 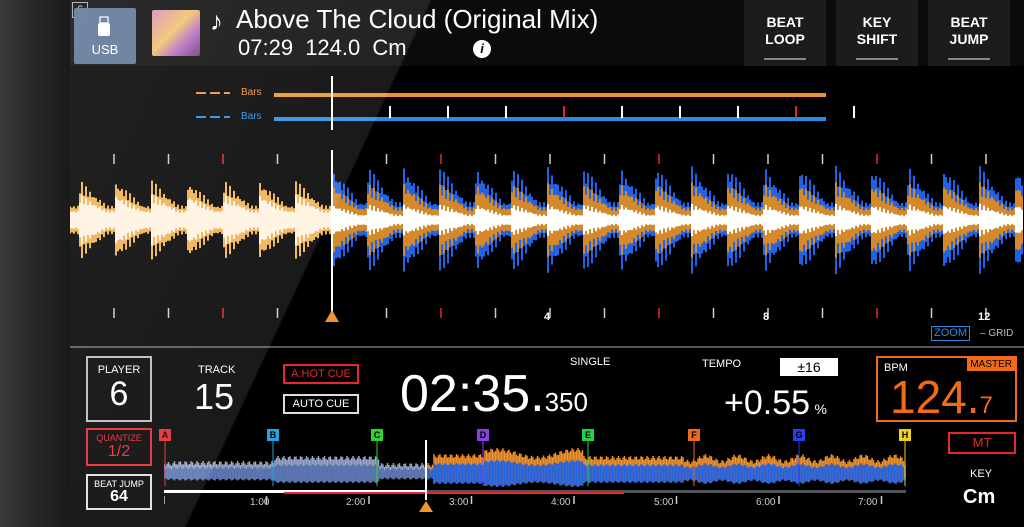 I want to click on tempo-readout: +0.55 %, so click(x=775, y=403).